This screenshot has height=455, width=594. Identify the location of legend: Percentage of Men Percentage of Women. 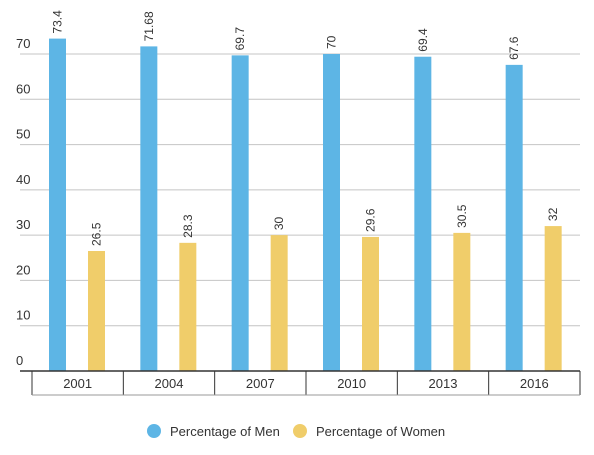
(296, 431).